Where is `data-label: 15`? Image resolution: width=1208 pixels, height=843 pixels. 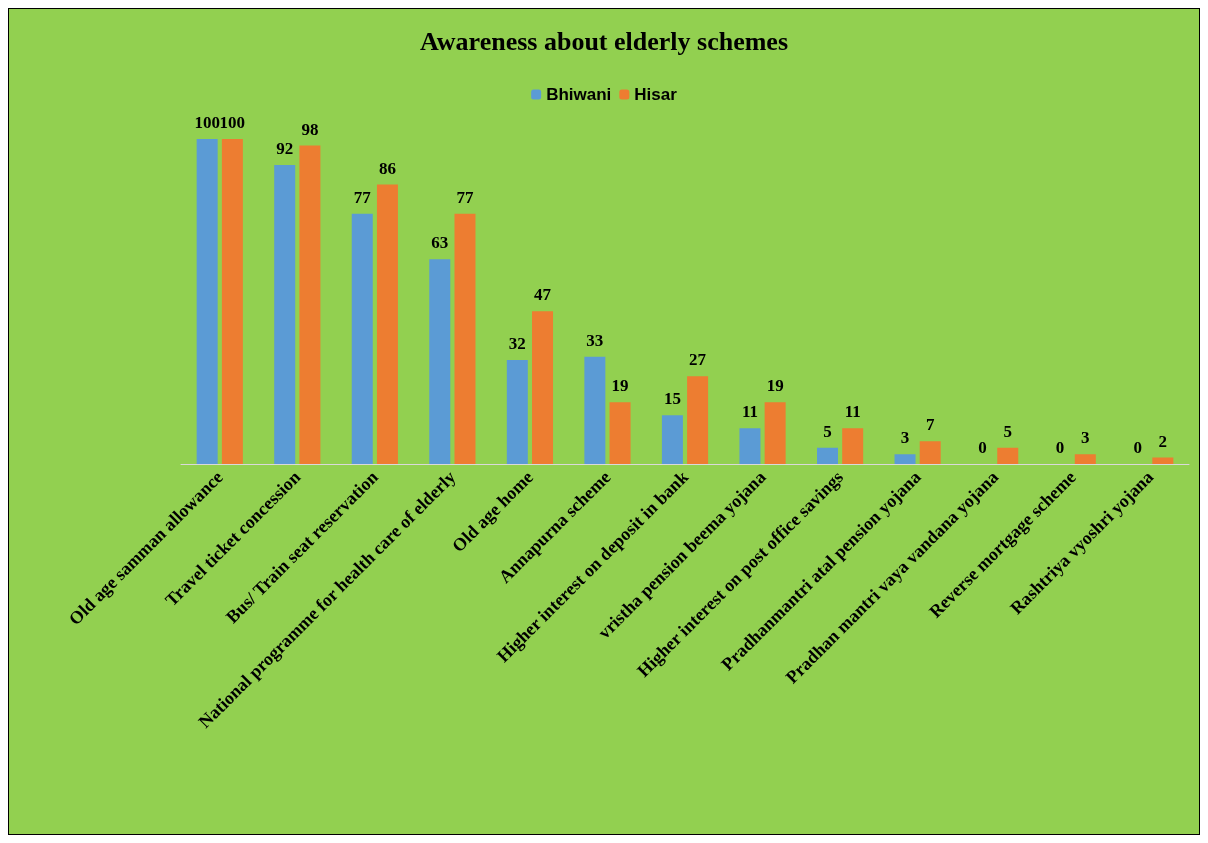 data-label: 15 is located at coordinates (672, 399).